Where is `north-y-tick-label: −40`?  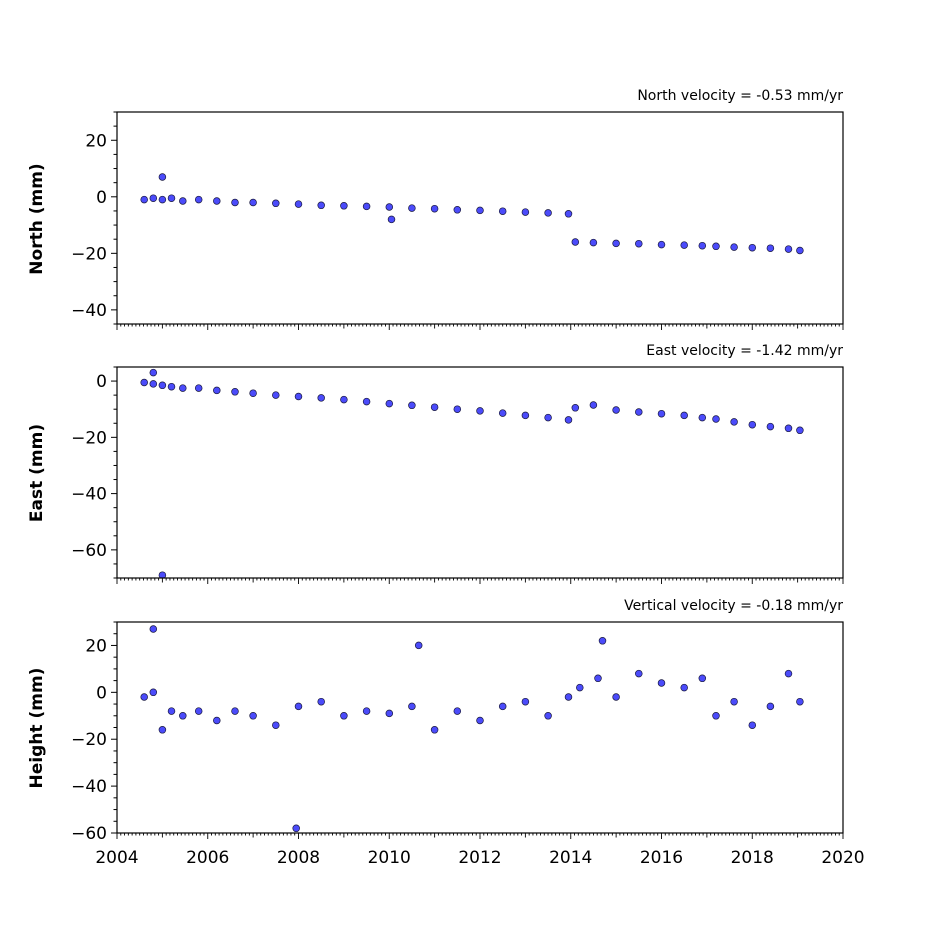 north-y-tick-label: −40 is located at coordinates (89, 311).